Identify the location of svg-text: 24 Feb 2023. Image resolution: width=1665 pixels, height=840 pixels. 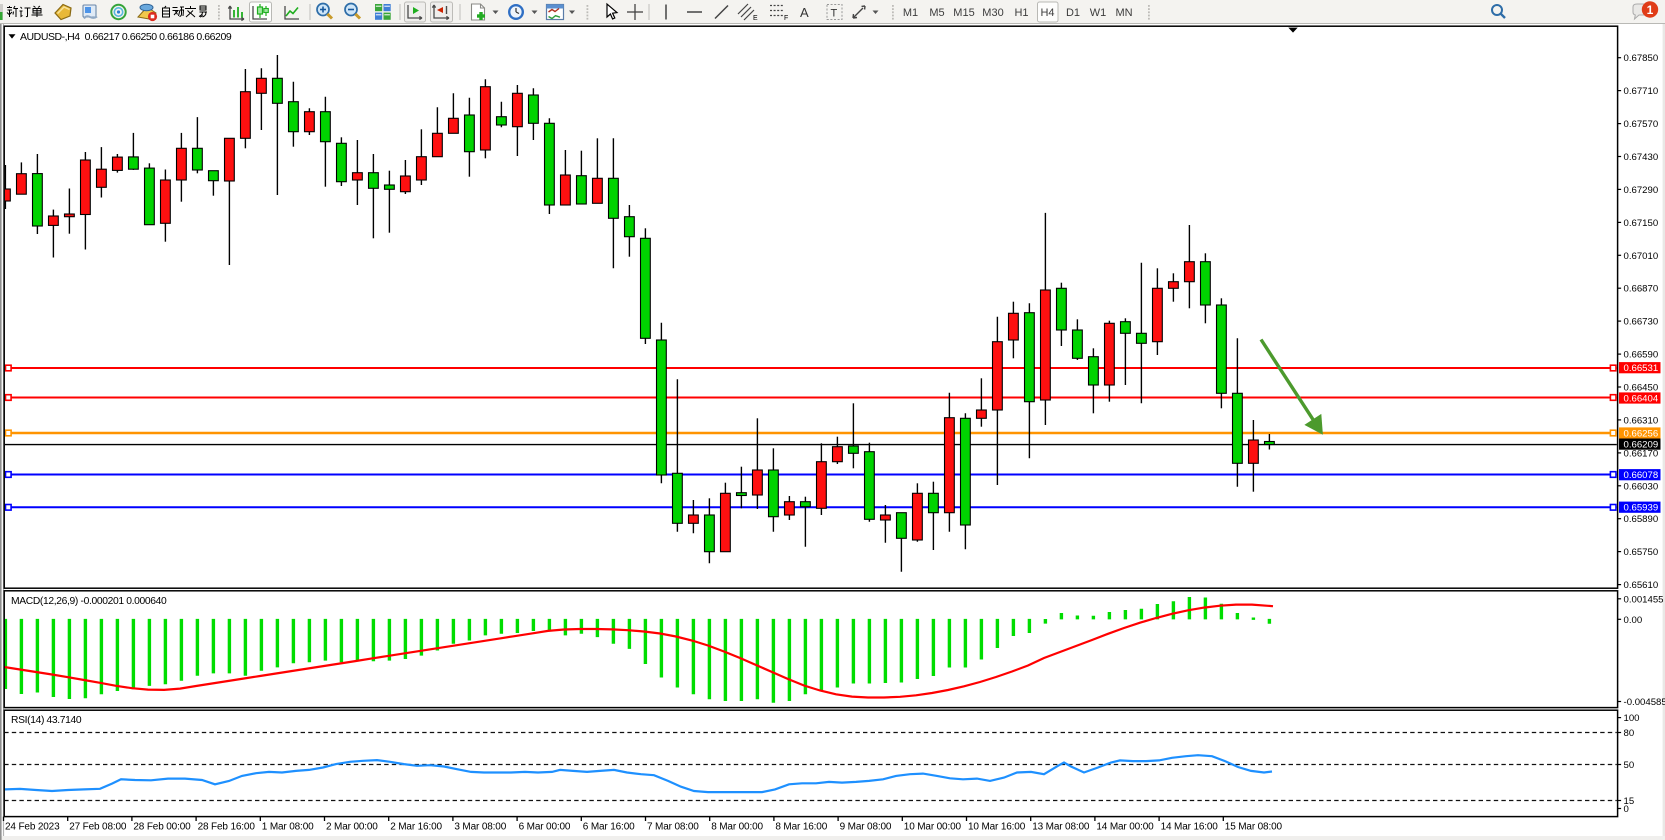
(32, 827).